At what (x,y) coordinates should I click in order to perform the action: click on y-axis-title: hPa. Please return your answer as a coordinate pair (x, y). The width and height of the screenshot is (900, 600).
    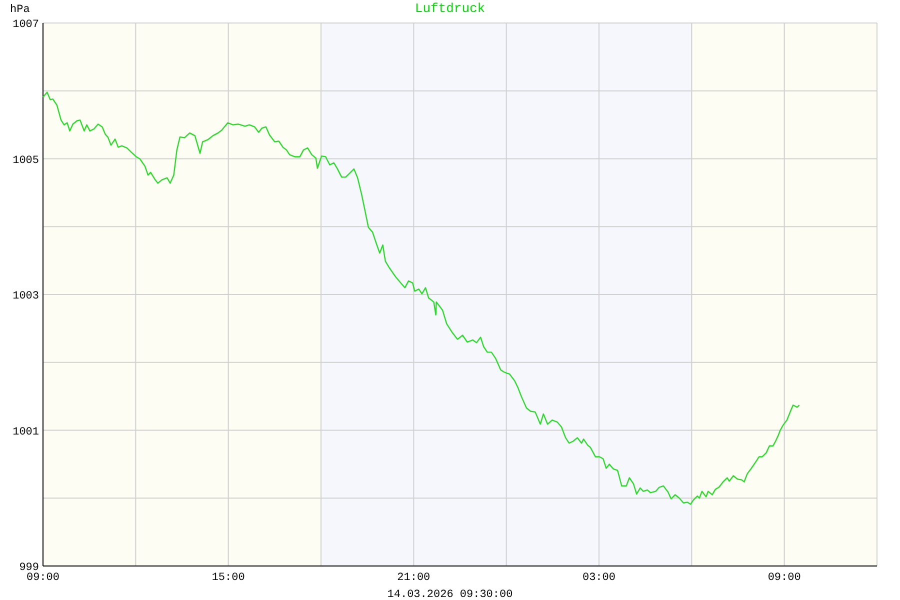
    Looking at the image, I should click on (20, 10).